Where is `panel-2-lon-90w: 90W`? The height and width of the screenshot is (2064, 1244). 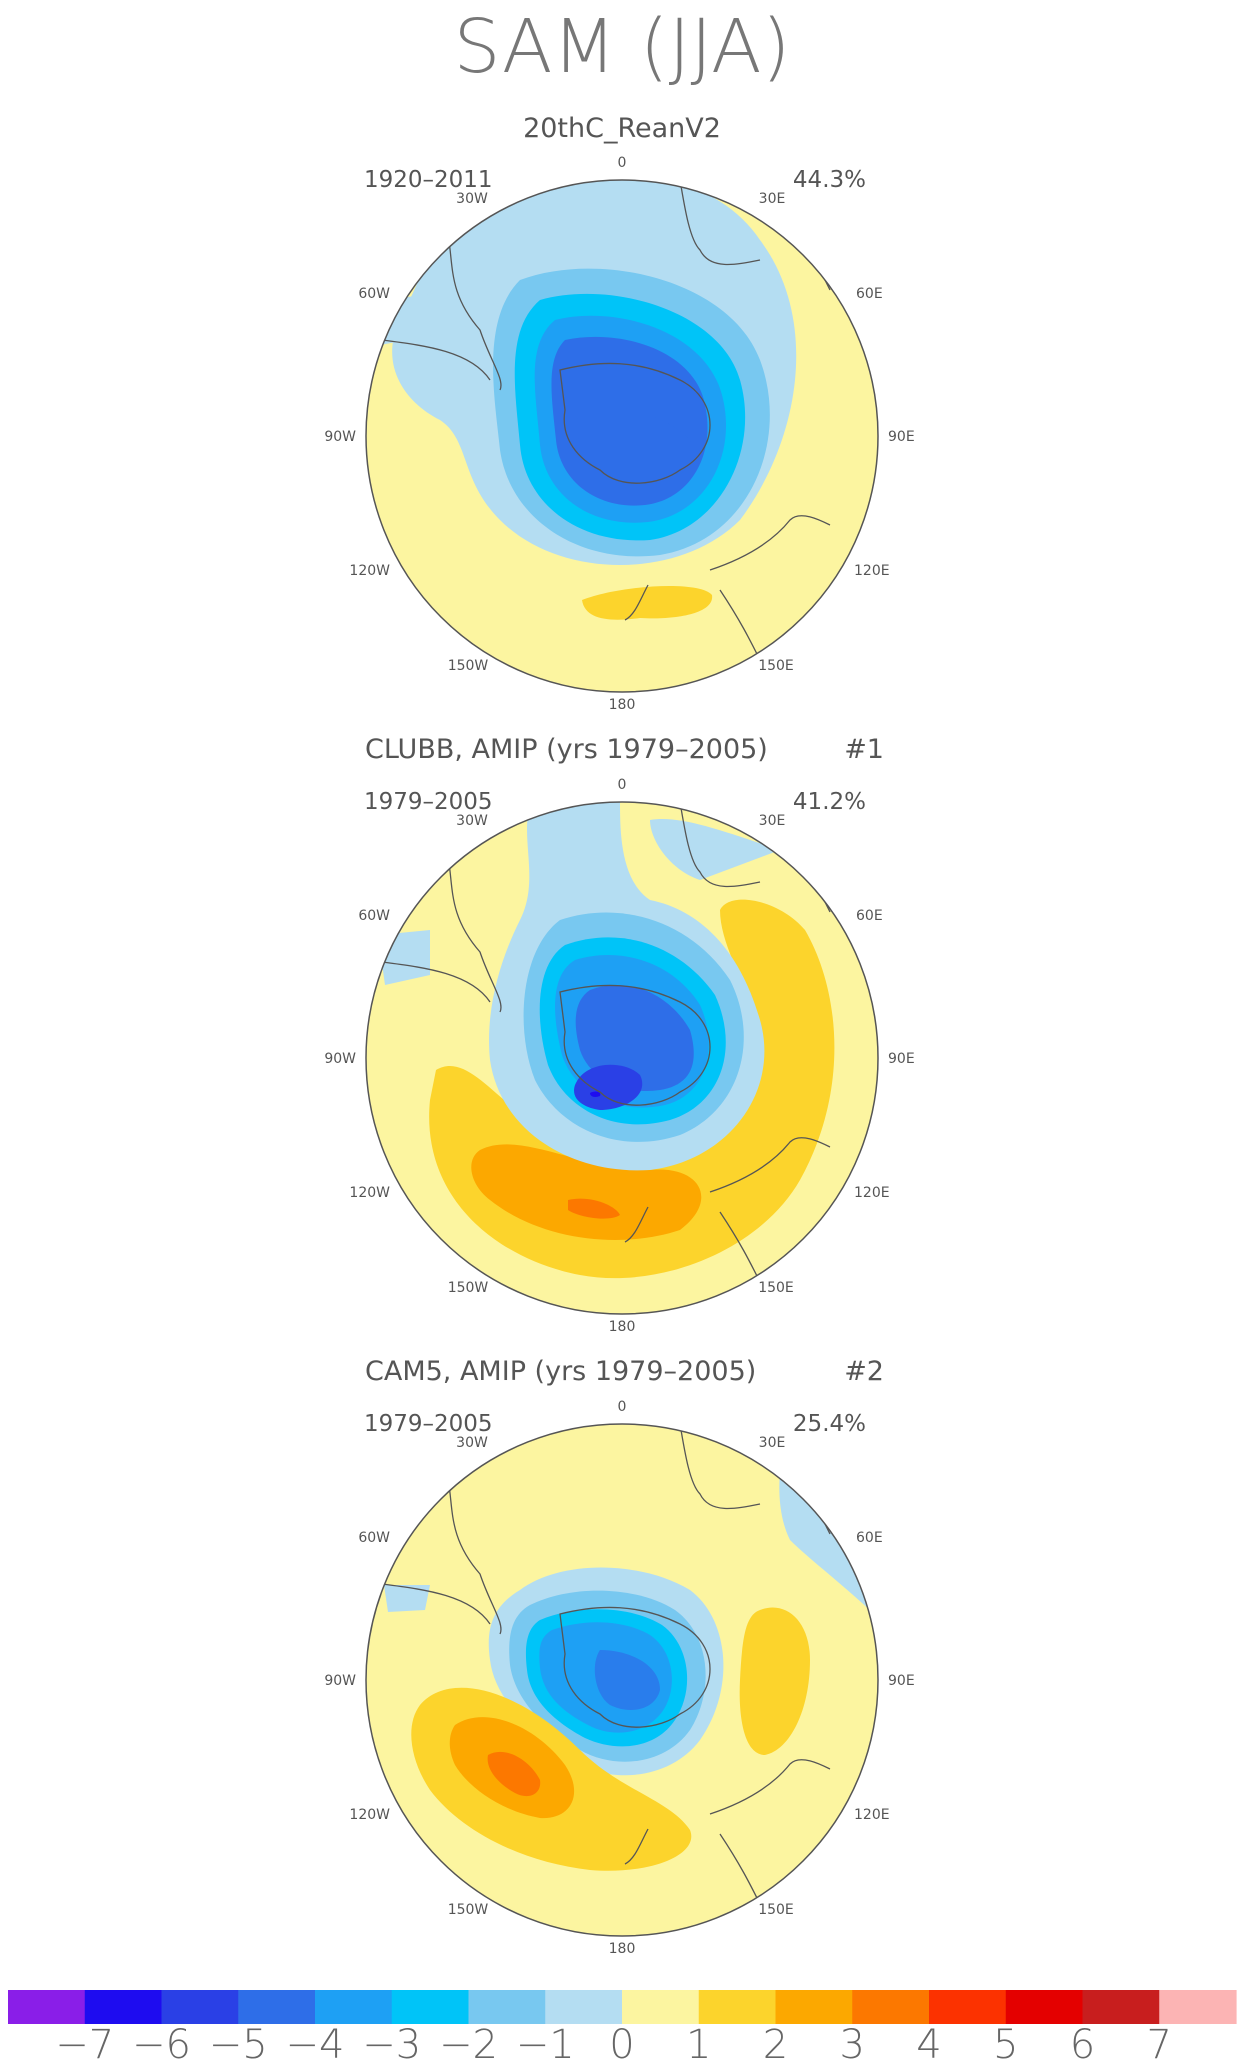 panel-2-lon-90w: 90W is located at coordinates (340, 1059).